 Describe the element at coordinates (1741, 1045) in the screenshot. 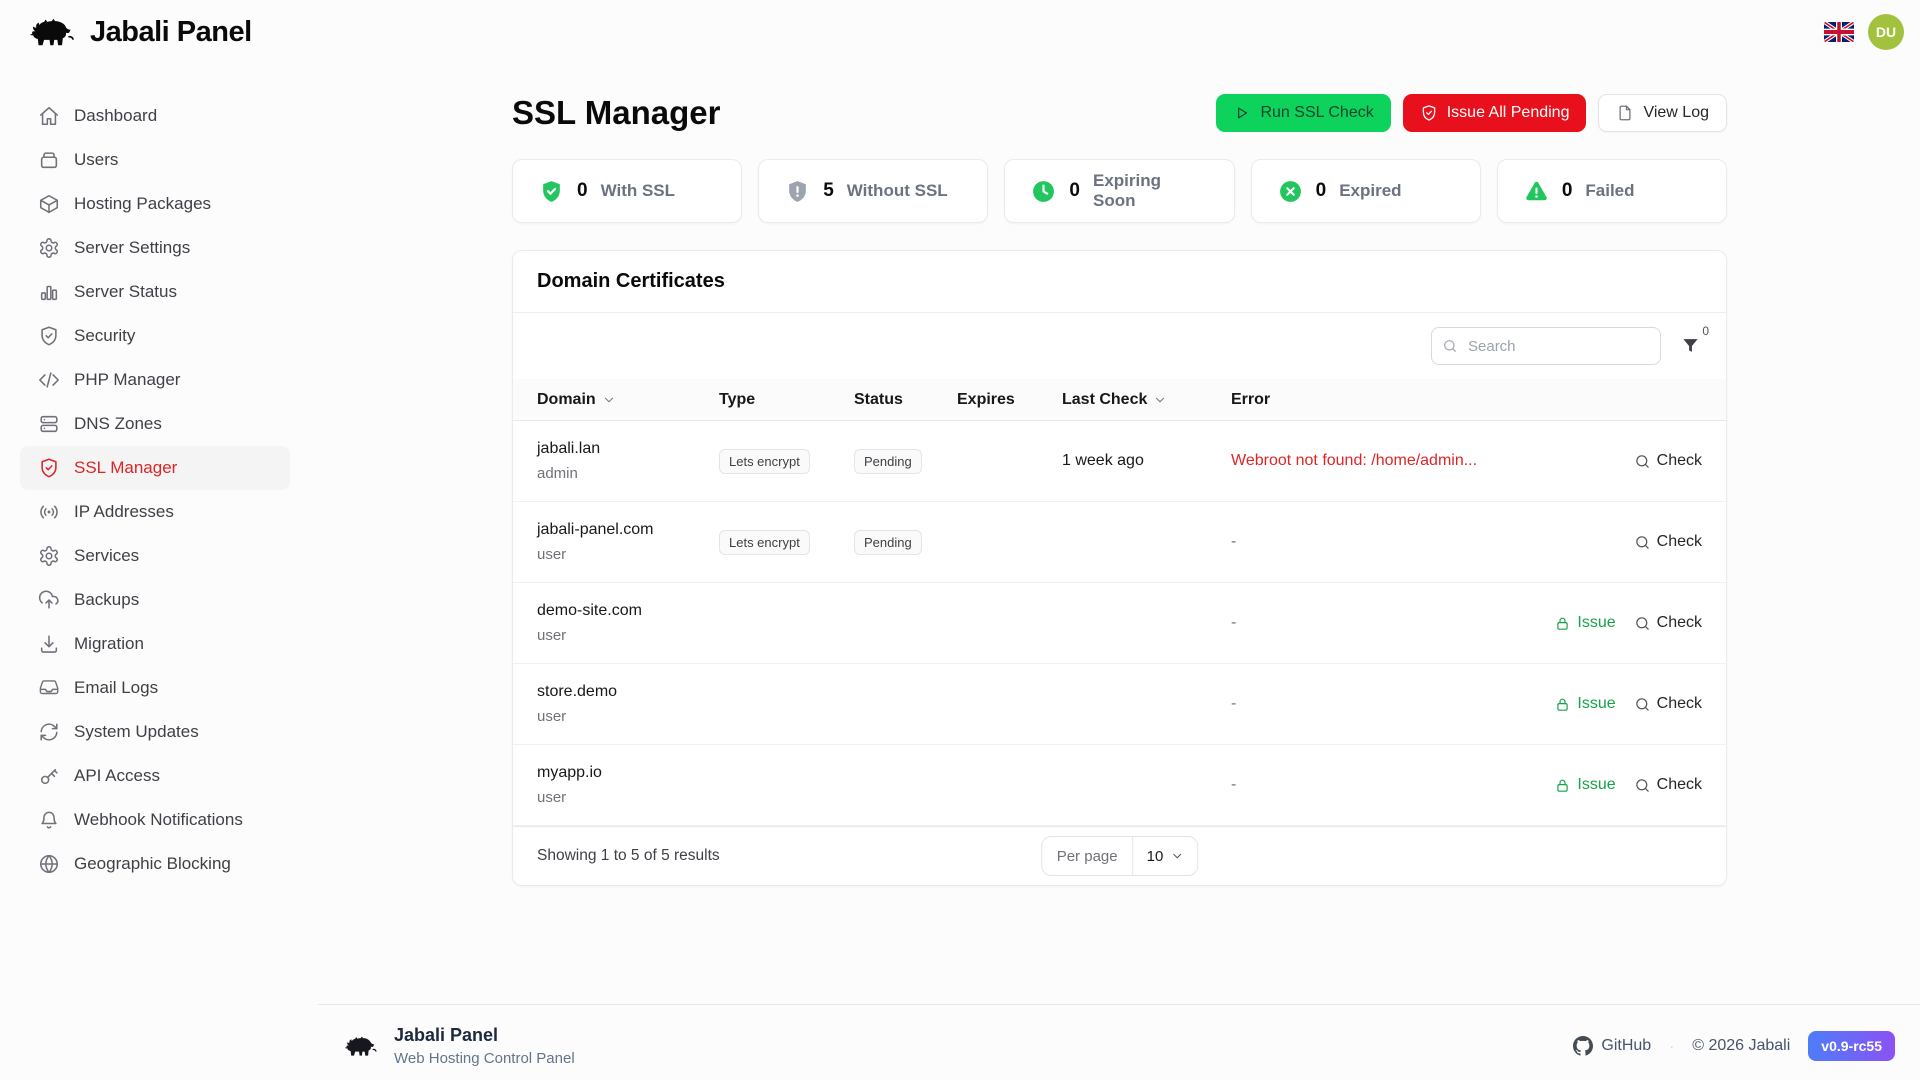

I see `copyright-text: © 2026 Jabali` at that location.